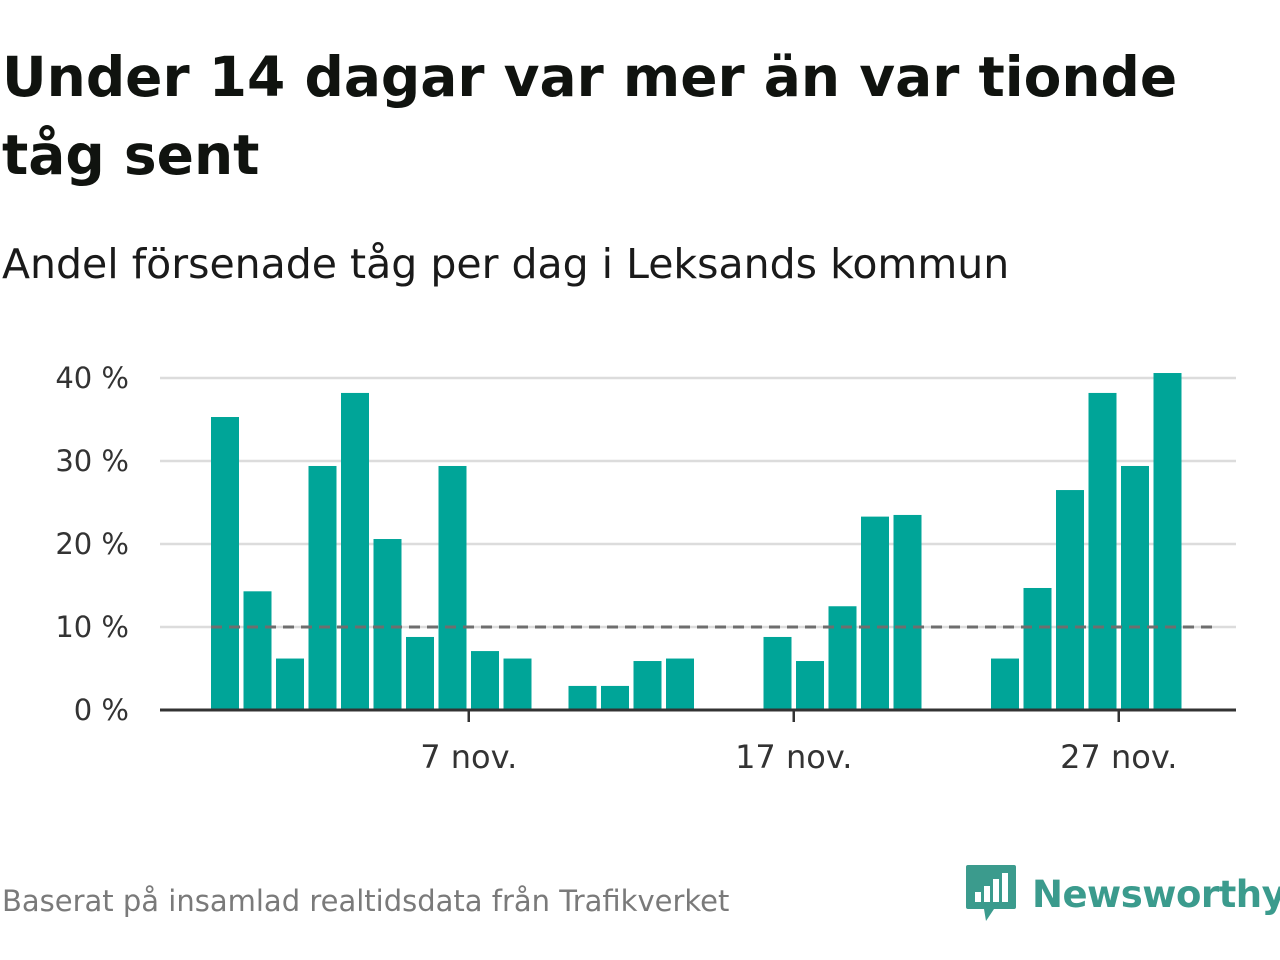 The height and width of the screenshot is (960, 1280). What do you see at coordinates (1118, 757) in the screenshot?
I see `x-tick-label: 27 nov.` at bounding box center [1118, 757].